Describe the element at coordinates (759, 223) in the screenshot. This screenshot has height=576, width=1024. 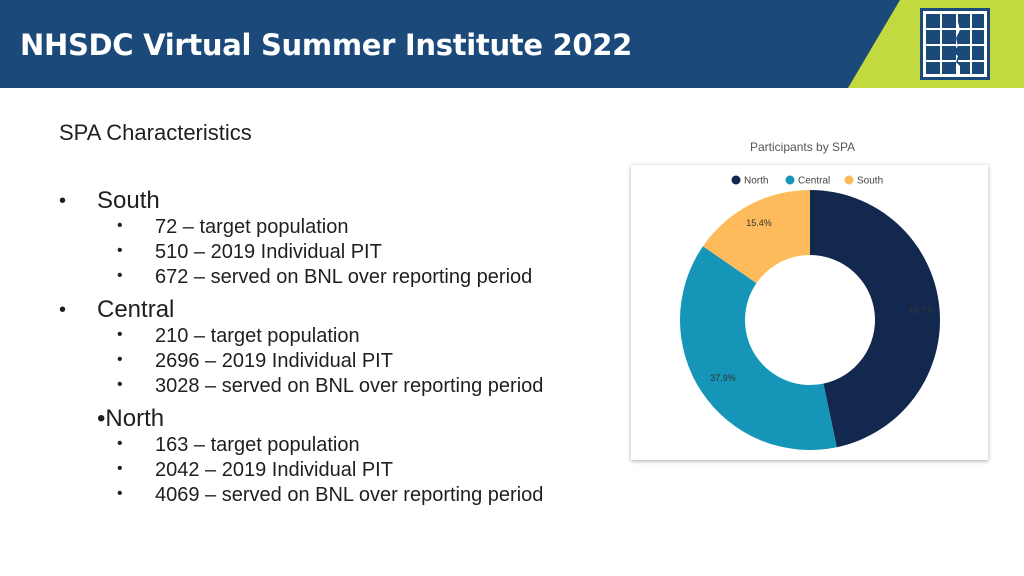
I see `slice-label-south: 15.4%` at that location.